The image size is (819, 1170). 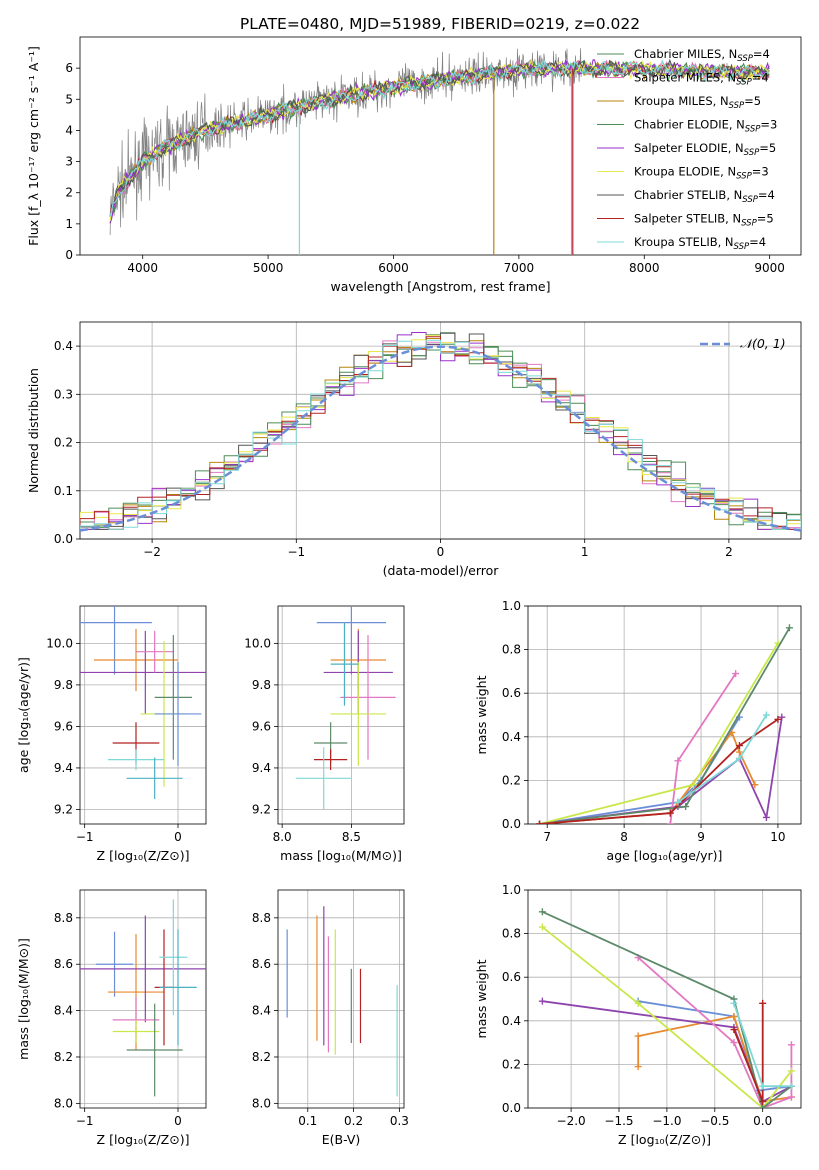 I want to click on y-tick-label: 9.8, so click(x=261, y=685).